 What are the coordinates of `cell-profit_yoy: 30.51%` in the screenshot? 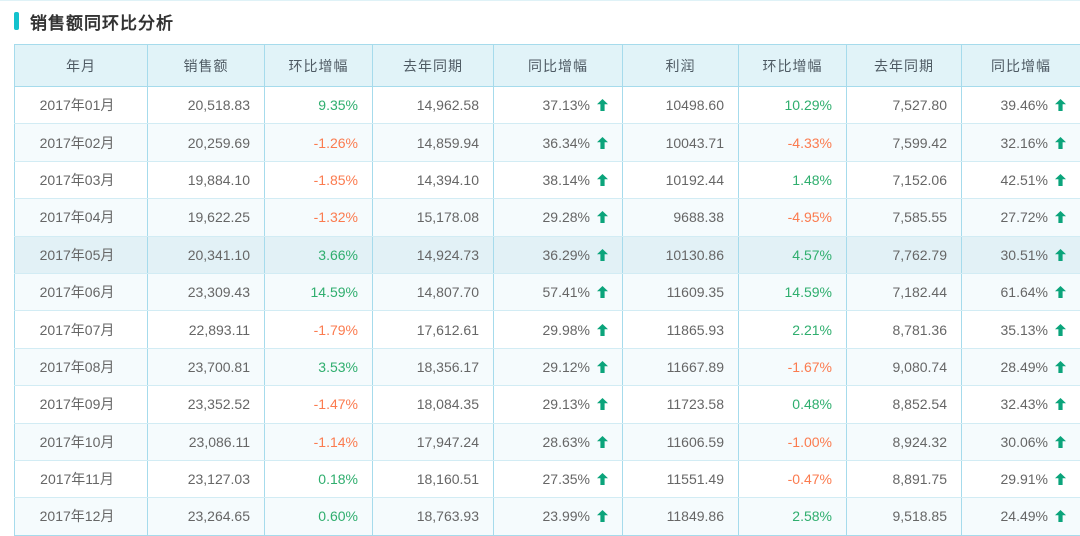 It's located at (1021, 254).